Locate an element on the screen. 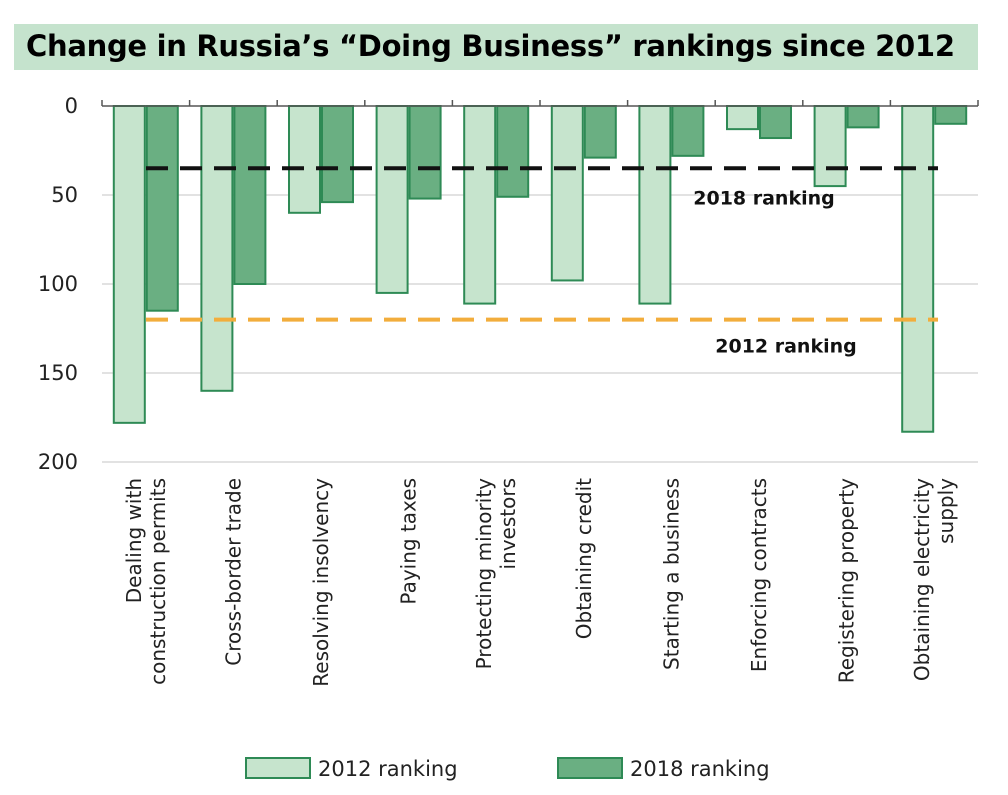 Image resolution: width=1008 pixels, height=795 pixels. category-label: supply is located at coordinates (946, 511).